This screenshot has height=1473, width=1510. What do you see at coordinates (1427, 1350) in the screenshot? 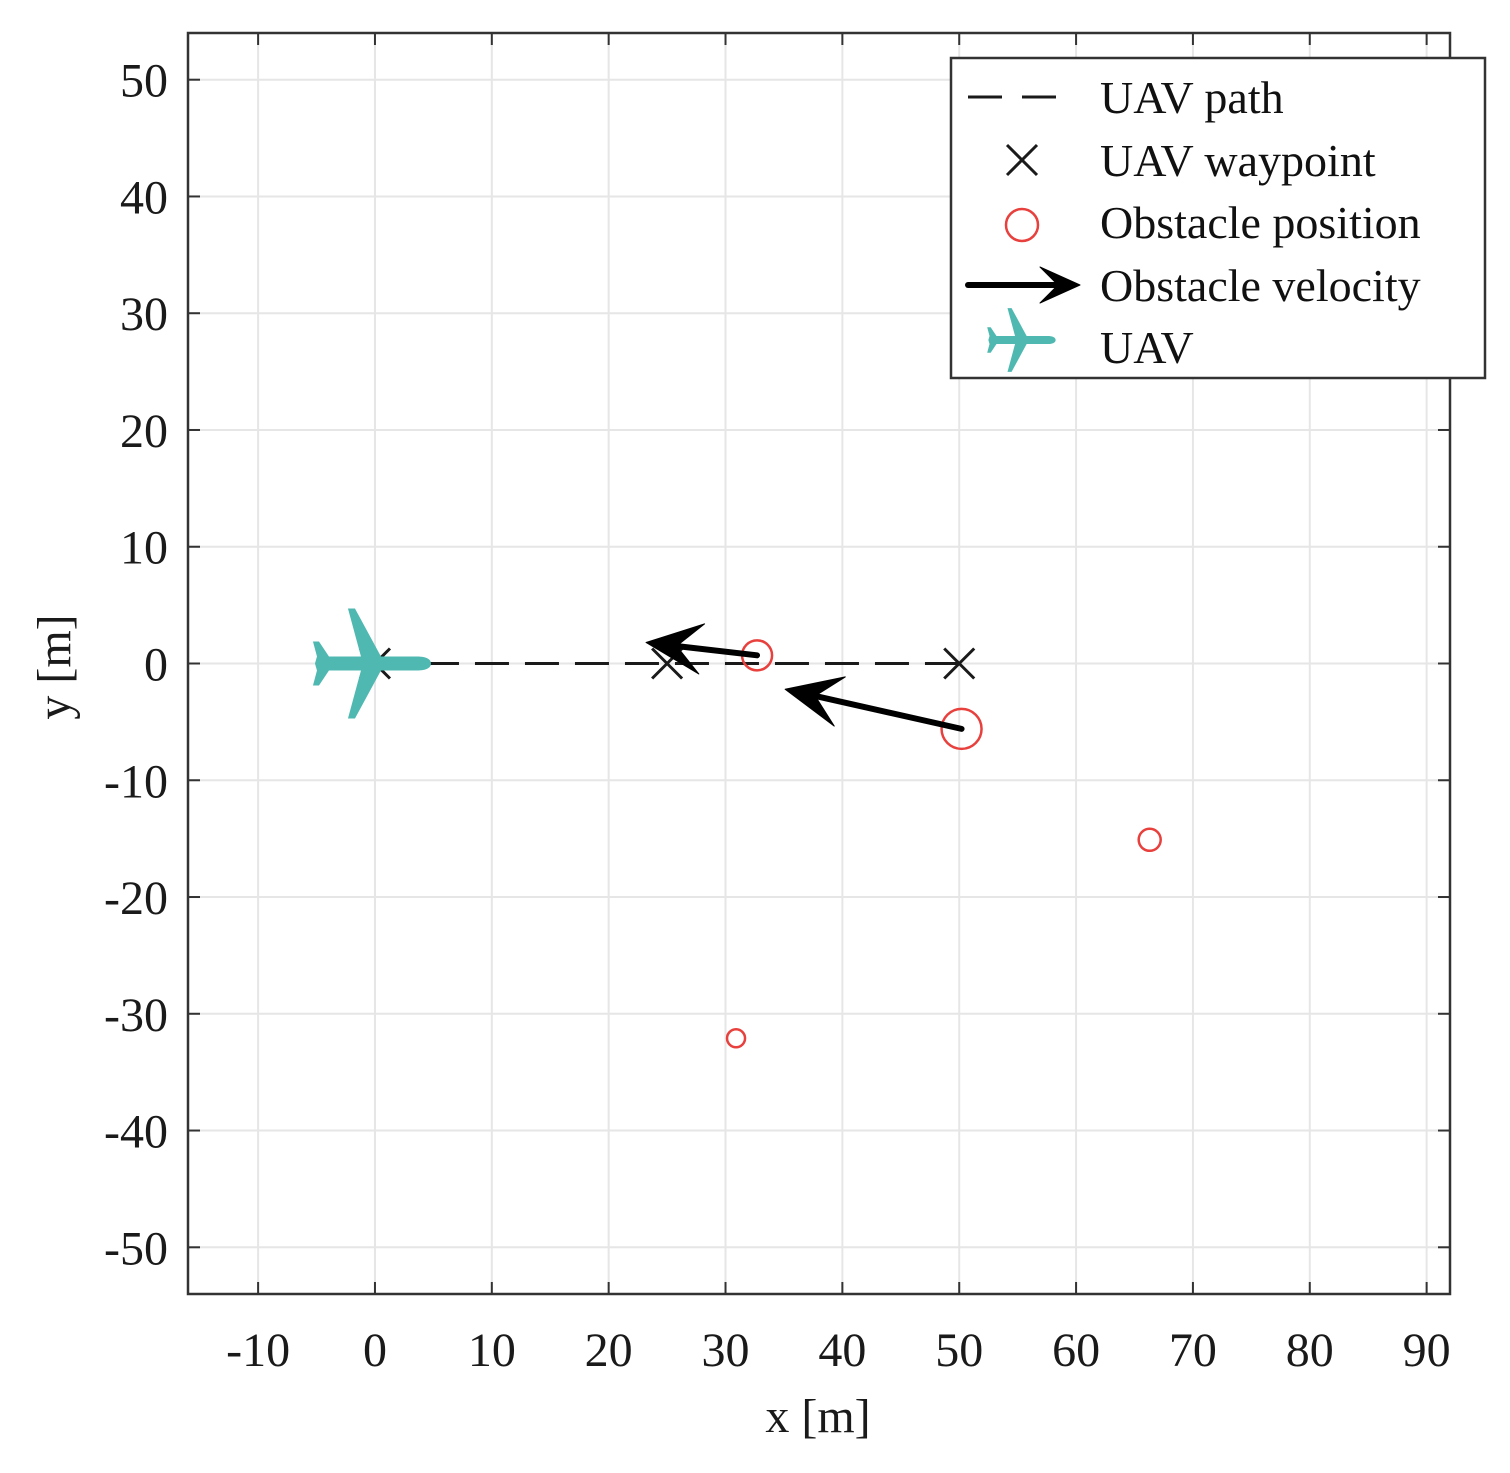
I see `x-tick-label: 90` at bounding box center [1427, 1350].